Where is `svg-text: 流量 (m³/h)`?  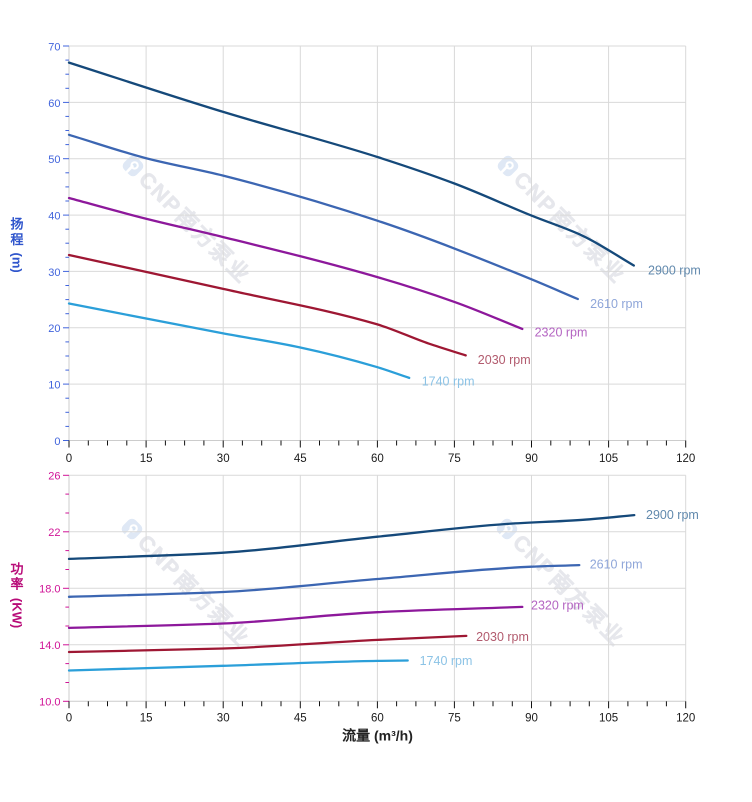 svg-text: 流量 (m³/h) is located at coordinates (377, 736).